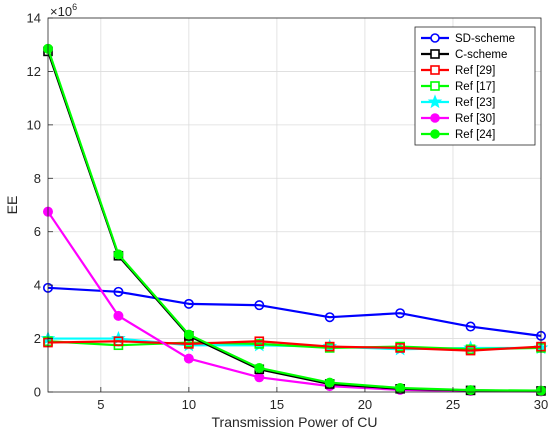 This screenshot has width=550, height=436. I want to click on series-sd-scheme, so click(294, 311).